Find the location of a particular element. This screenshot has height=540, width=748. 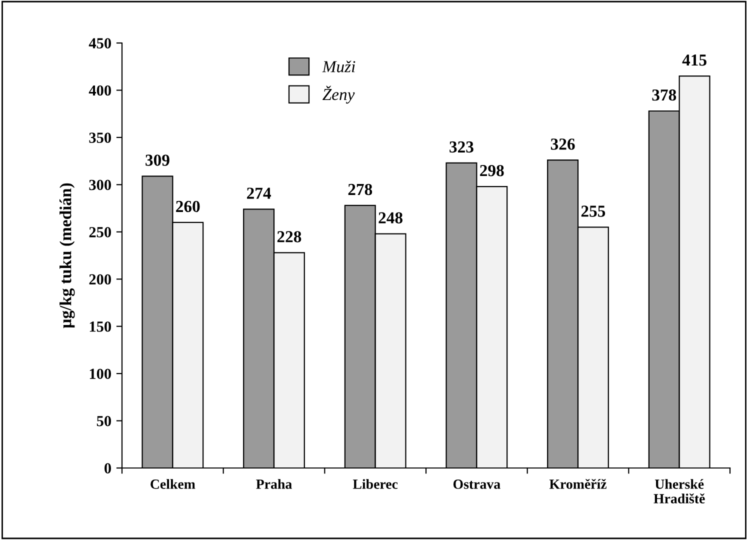

y-tick-label: 300 is located at coordinates (100, 185).